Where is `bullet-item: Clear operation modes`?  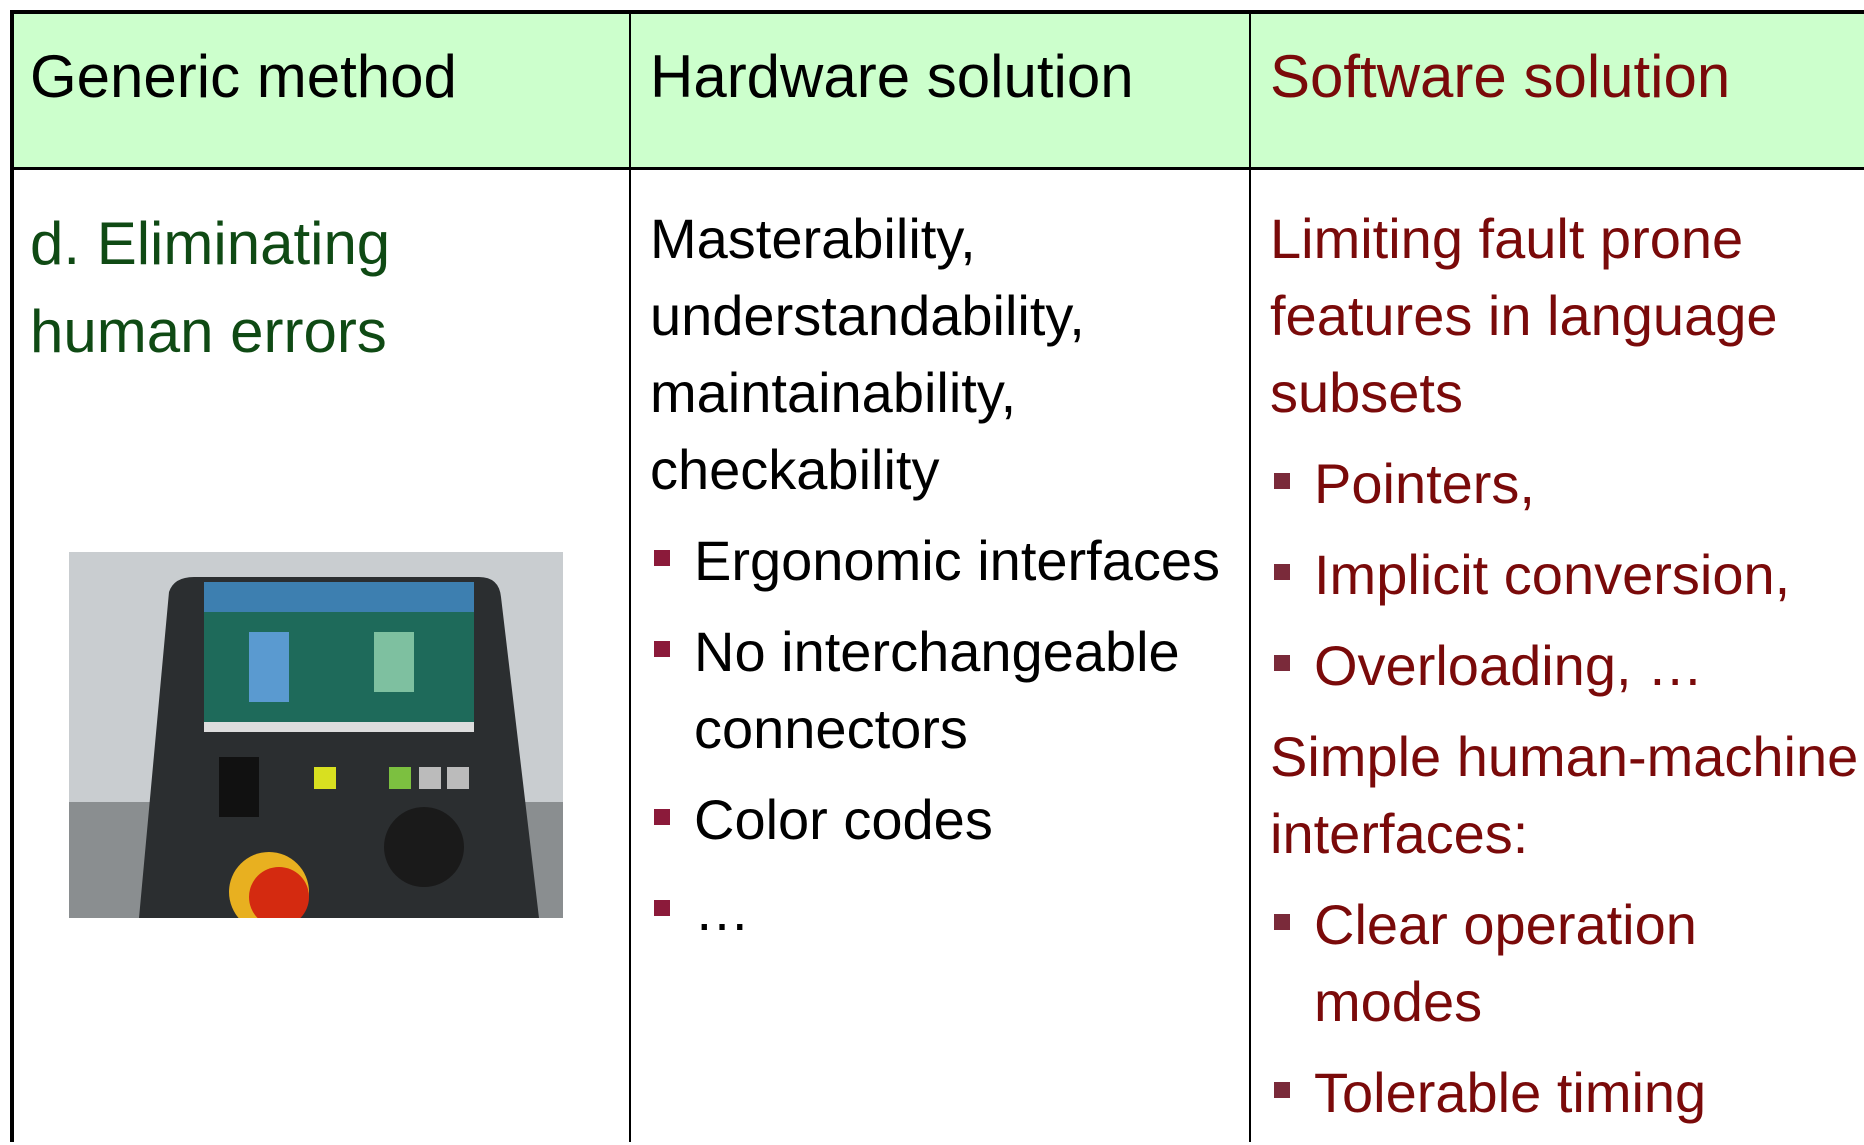 bullet-item: Clear operation modes is located at coordinates (1565, 963).